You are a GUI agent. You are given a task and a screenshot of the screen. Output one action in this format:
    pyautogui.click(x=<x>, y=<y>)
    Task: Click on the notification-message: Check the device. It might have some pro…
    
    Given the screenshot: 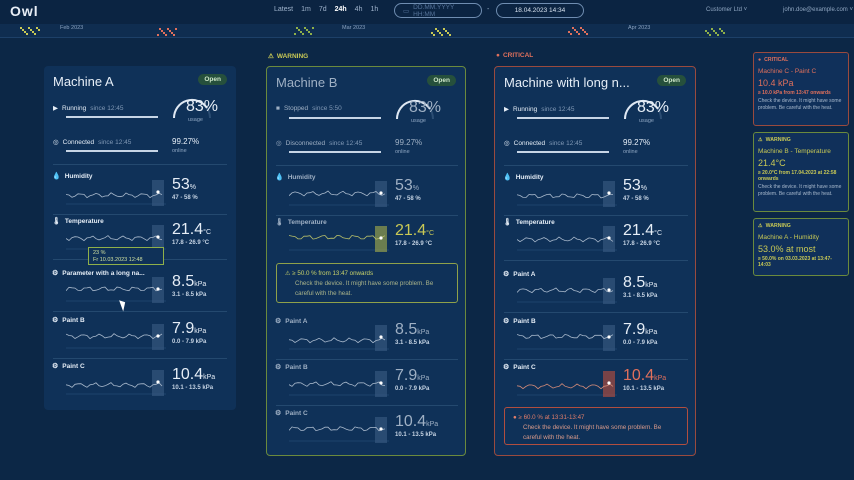 What is the action you would take?
    pyautogui.click(x=800, y=190)
    